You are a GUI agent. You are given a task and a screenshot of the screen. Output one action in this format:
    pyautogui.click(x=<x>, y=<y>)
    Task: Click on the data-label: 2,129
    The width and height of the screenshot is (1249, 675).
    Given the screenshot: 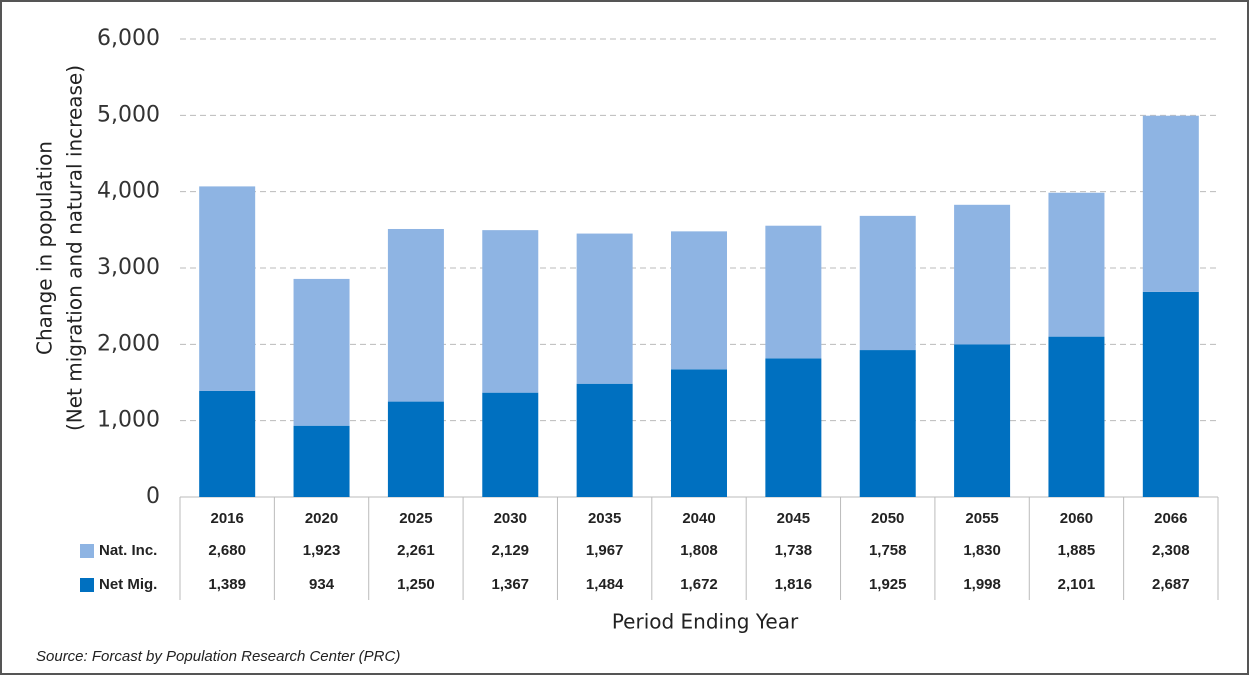 What is the action you would take?
    pyautogui.click(x=510, y=550)
    